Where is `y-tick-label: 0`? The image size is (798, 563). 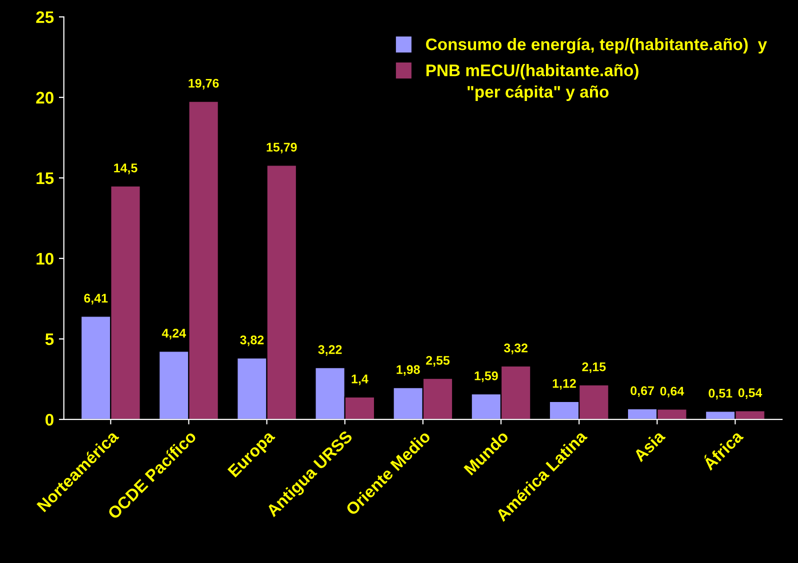
y-tick-label: 0 is located at coordinates (50, 420).